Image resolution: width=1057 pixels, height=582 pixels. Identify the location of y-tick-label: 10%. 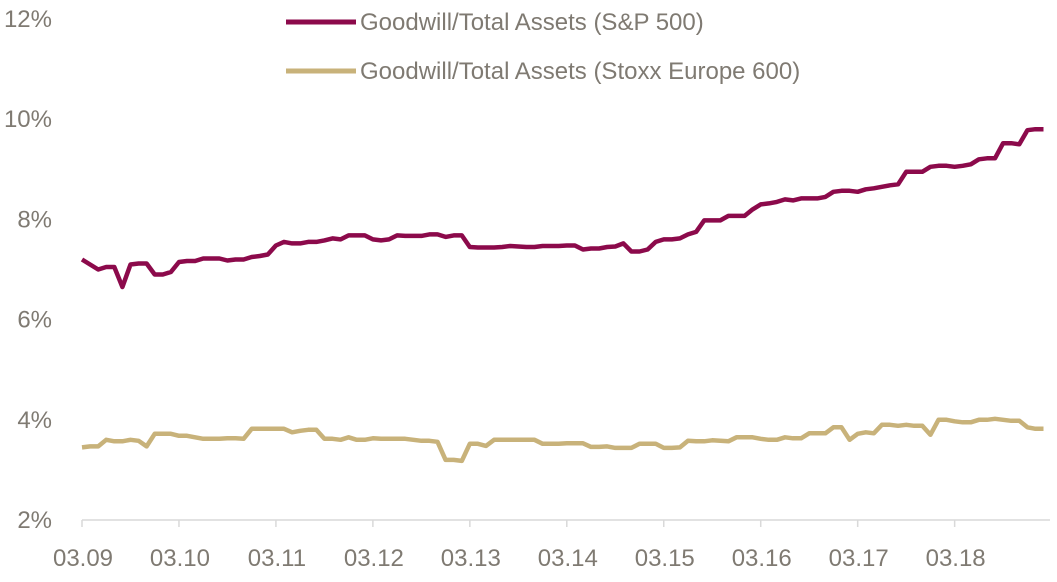
(28, 119).